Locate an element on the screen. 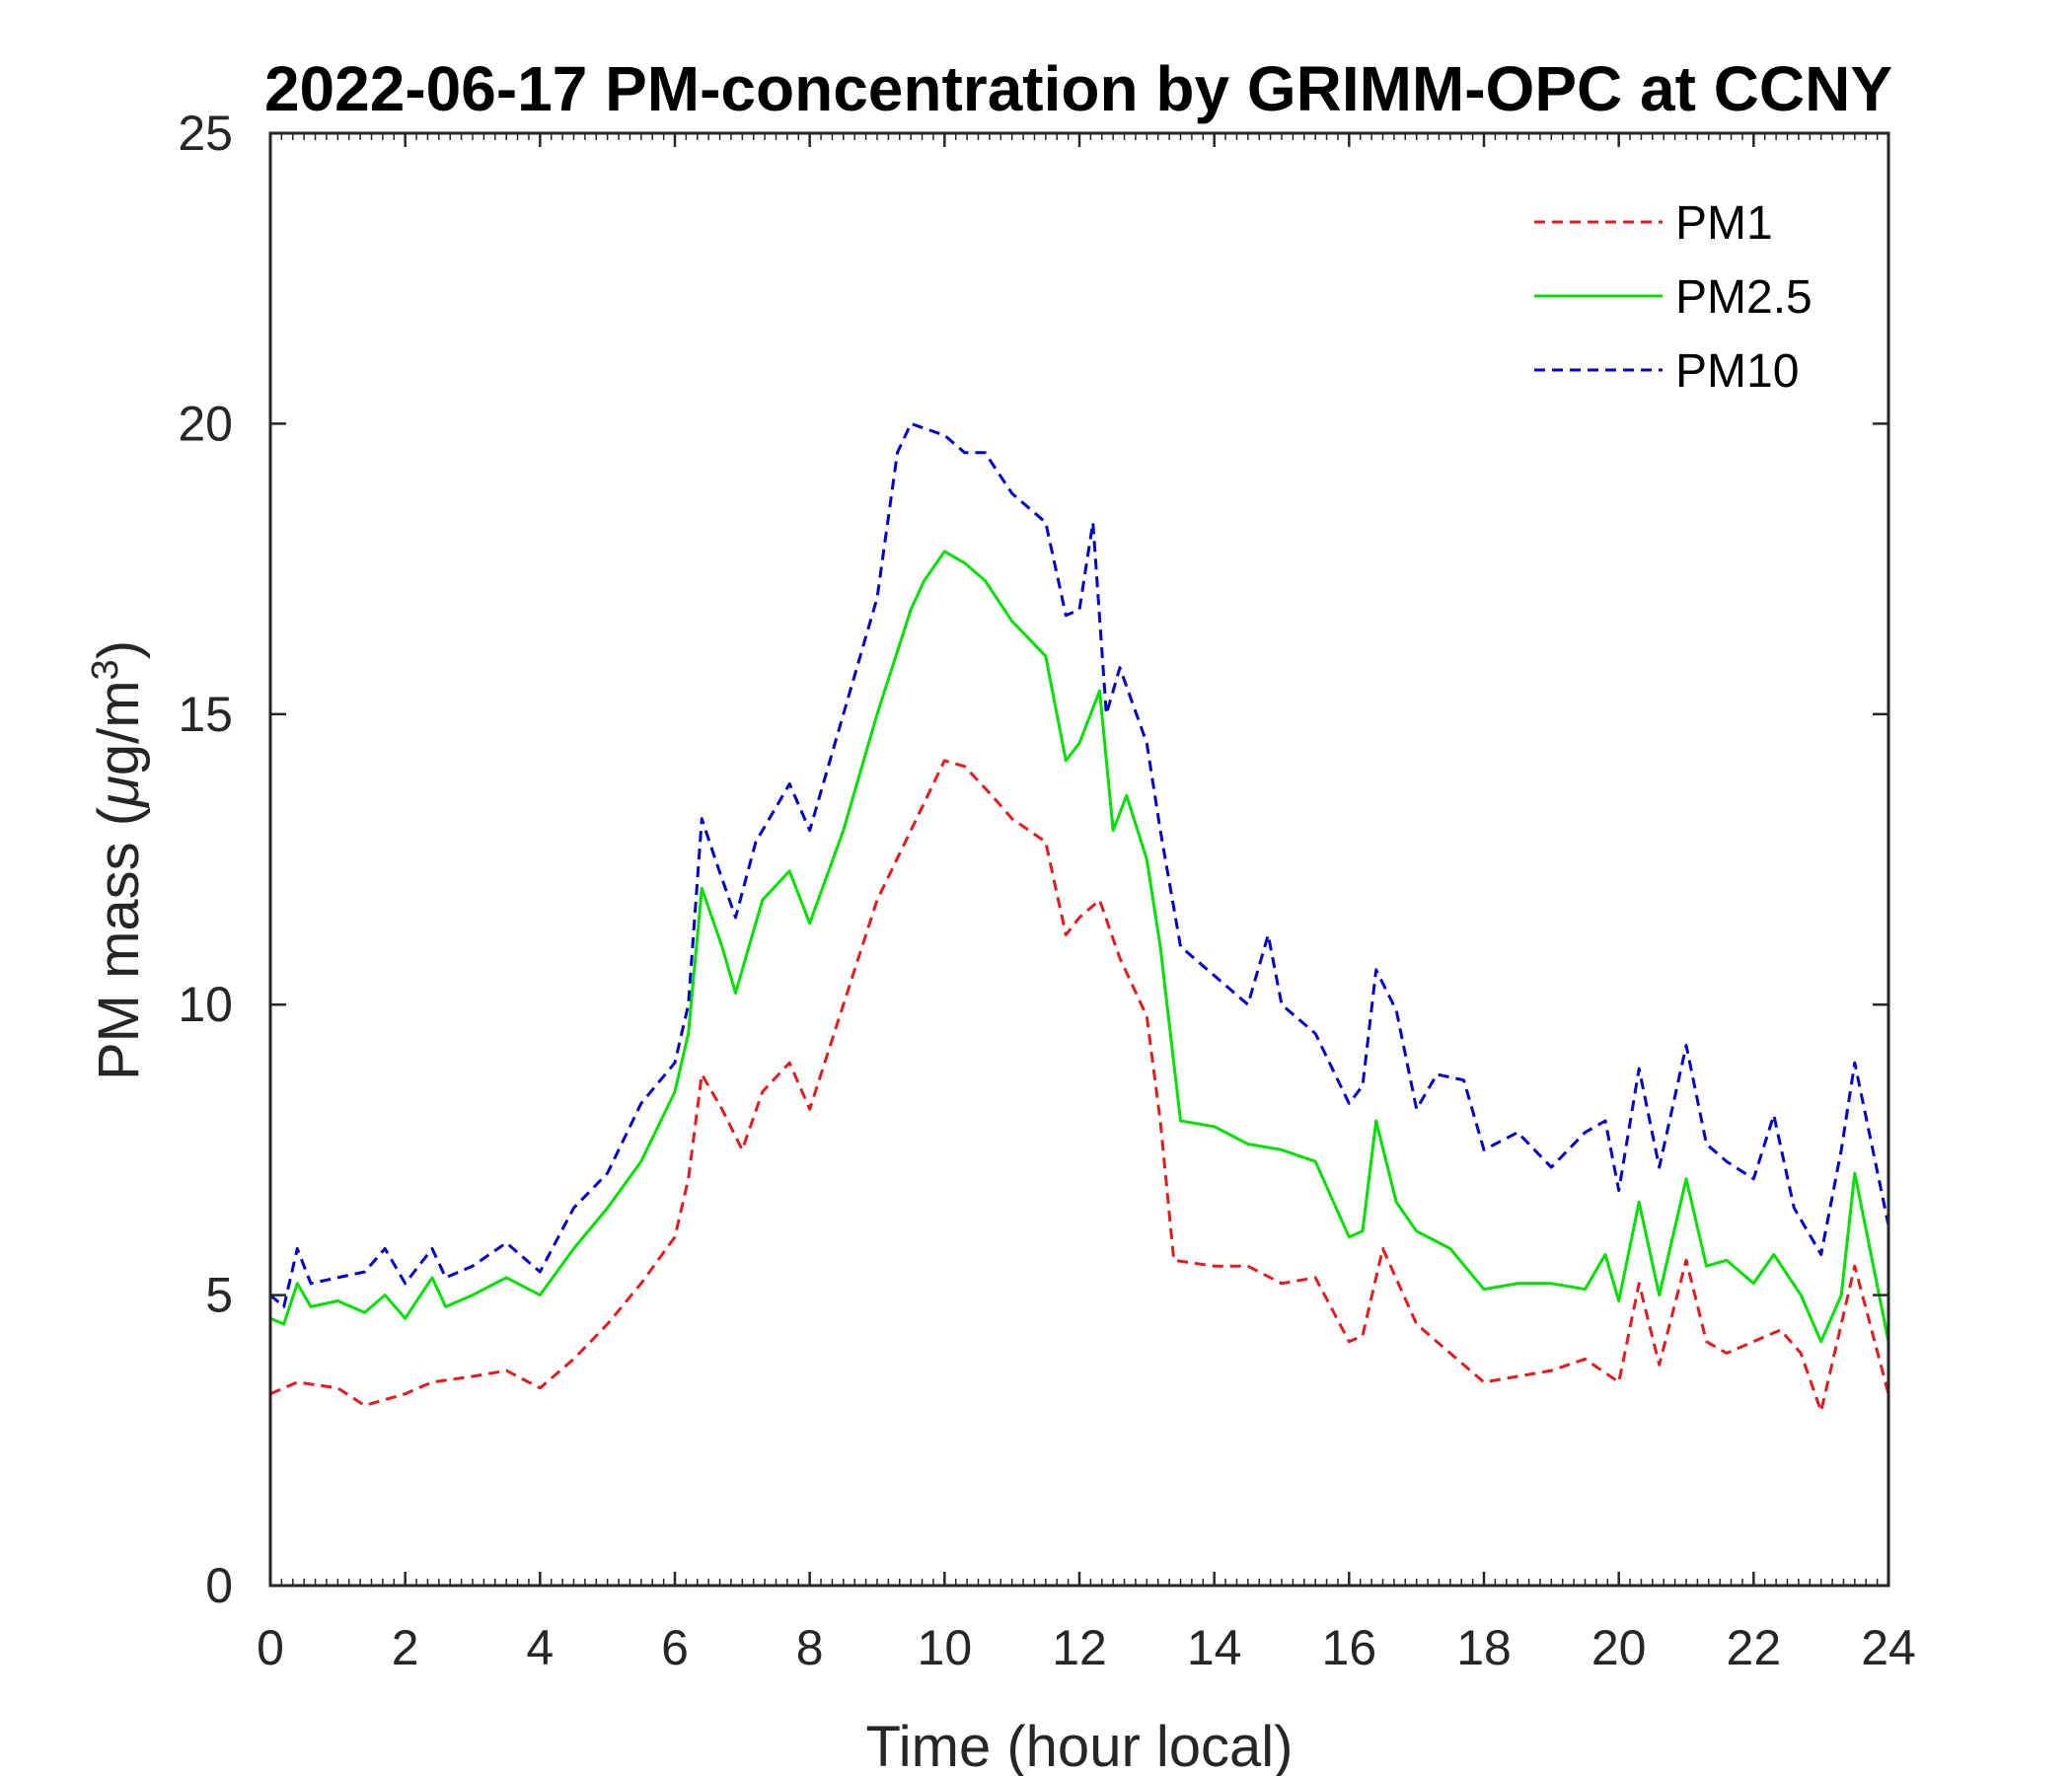  y-tick-label: 0 is located at coordinates (219, 1586).